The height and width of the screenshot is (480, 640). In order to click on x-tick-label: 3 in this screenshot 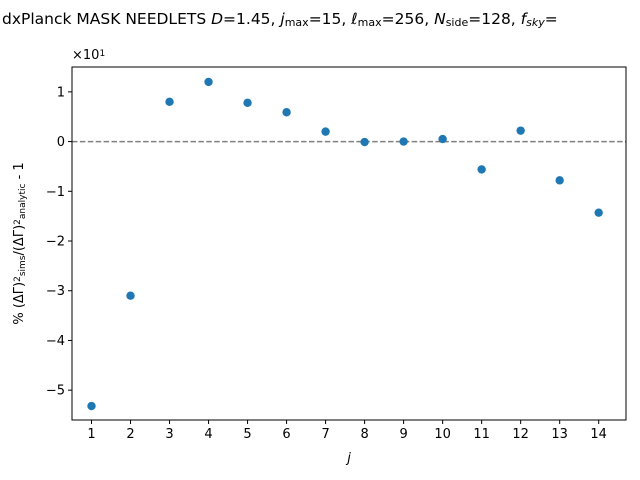, I will do `click(169, 434)`.